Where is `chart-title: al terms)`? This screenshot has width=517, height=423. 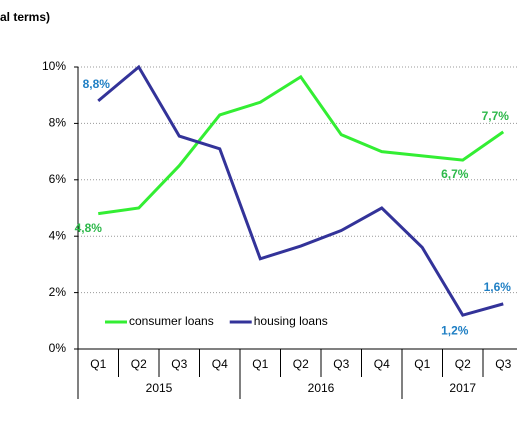 chart-title: al terms) is located at coordinates (25, 17).